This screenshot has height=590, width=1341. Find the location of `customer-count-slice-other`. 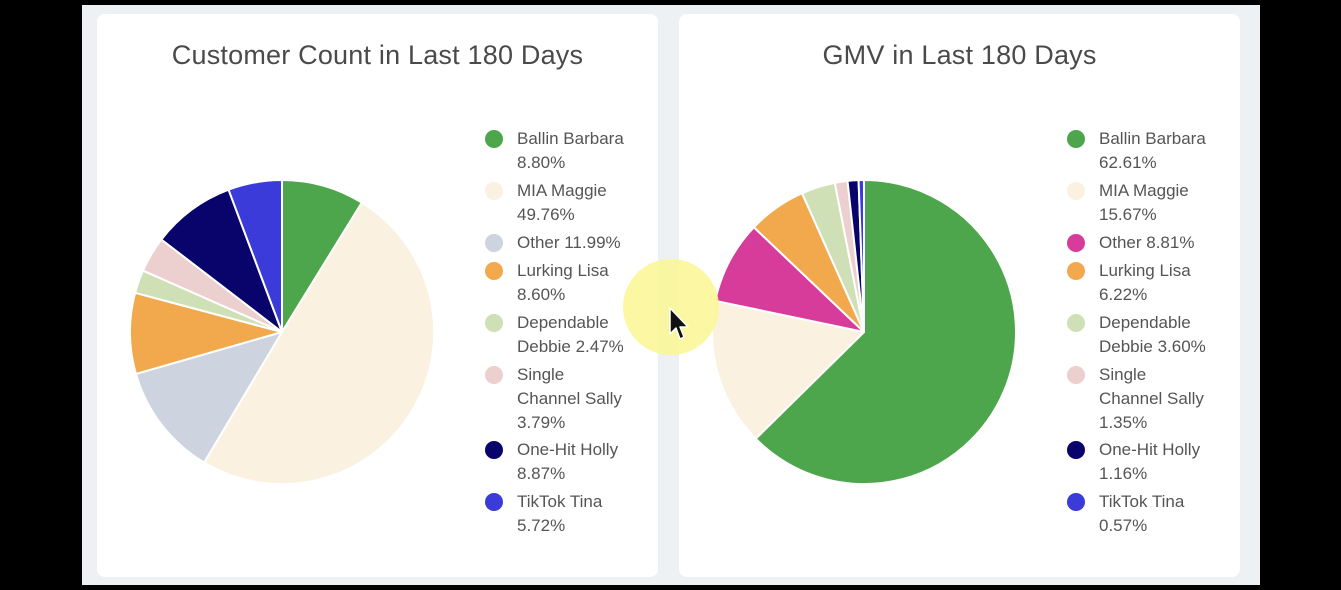

customer-count-slice-other is located at coordinates (208, 397).